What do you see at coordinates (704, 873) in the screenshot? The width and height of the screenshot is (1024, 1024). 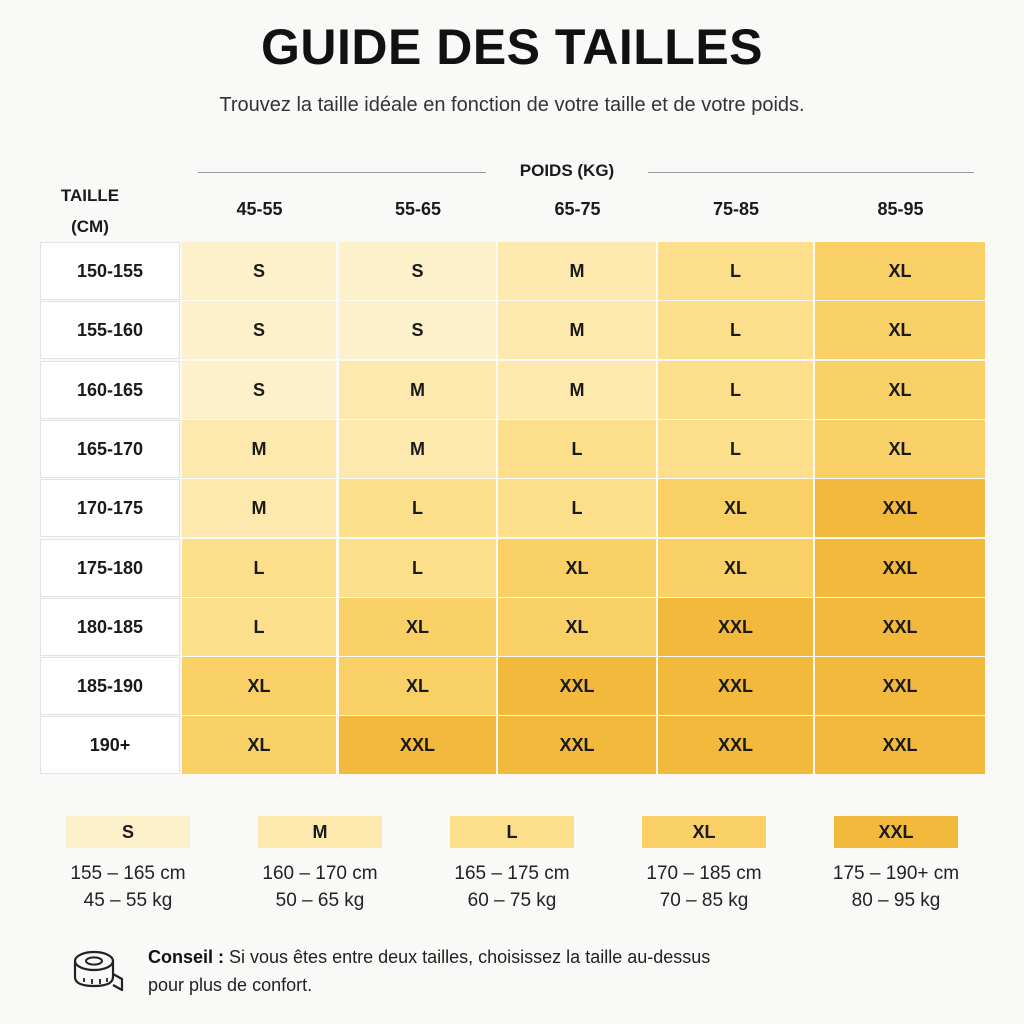 I see `legend-height-range: 170 – 185 cm` at bounding box center [704, 873].